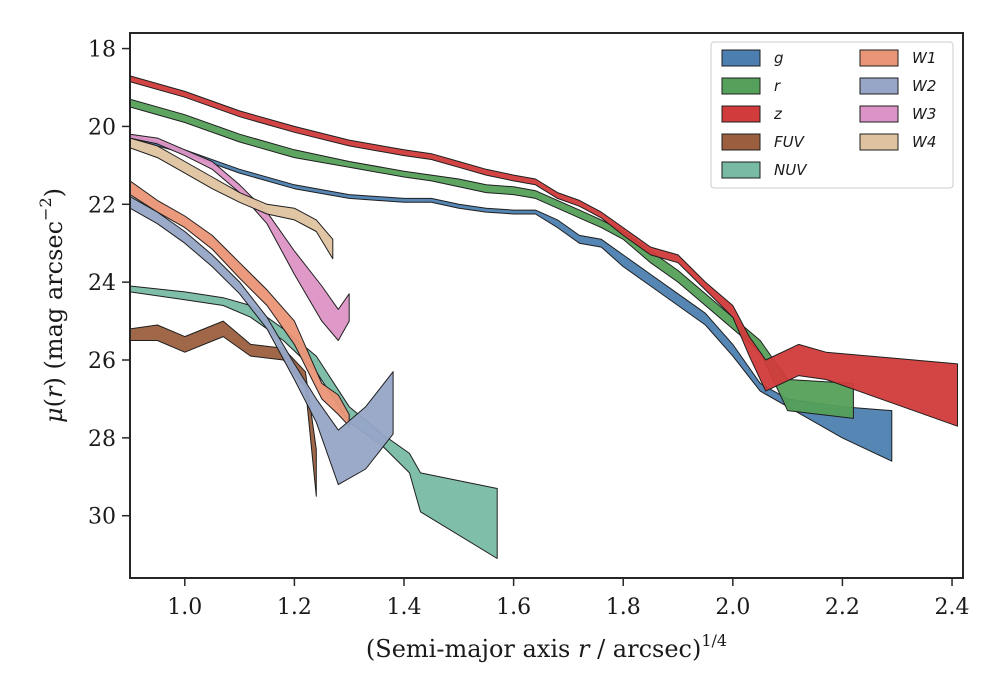 Image resolution: width=1000 pixels, height=700 pixels. I want to click on y-tick-label: 24, so click(102, 283).